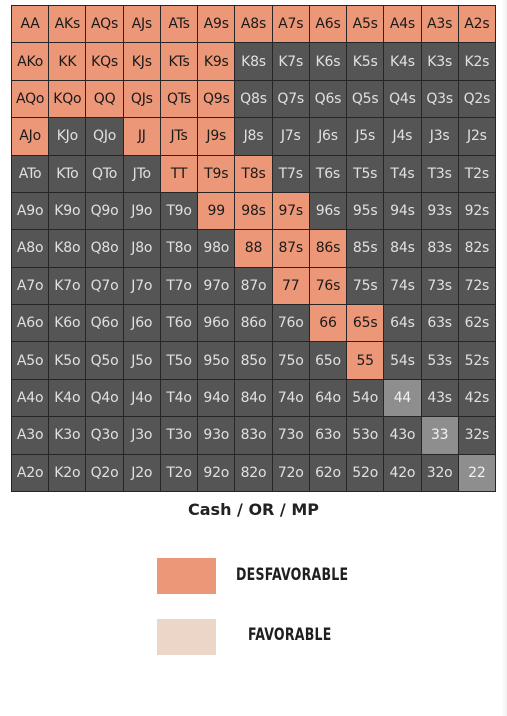 Image resolution: width=507 pixels, height=716 pixels. I want to click on hand-cell-KK: KK, so click(67, 61).